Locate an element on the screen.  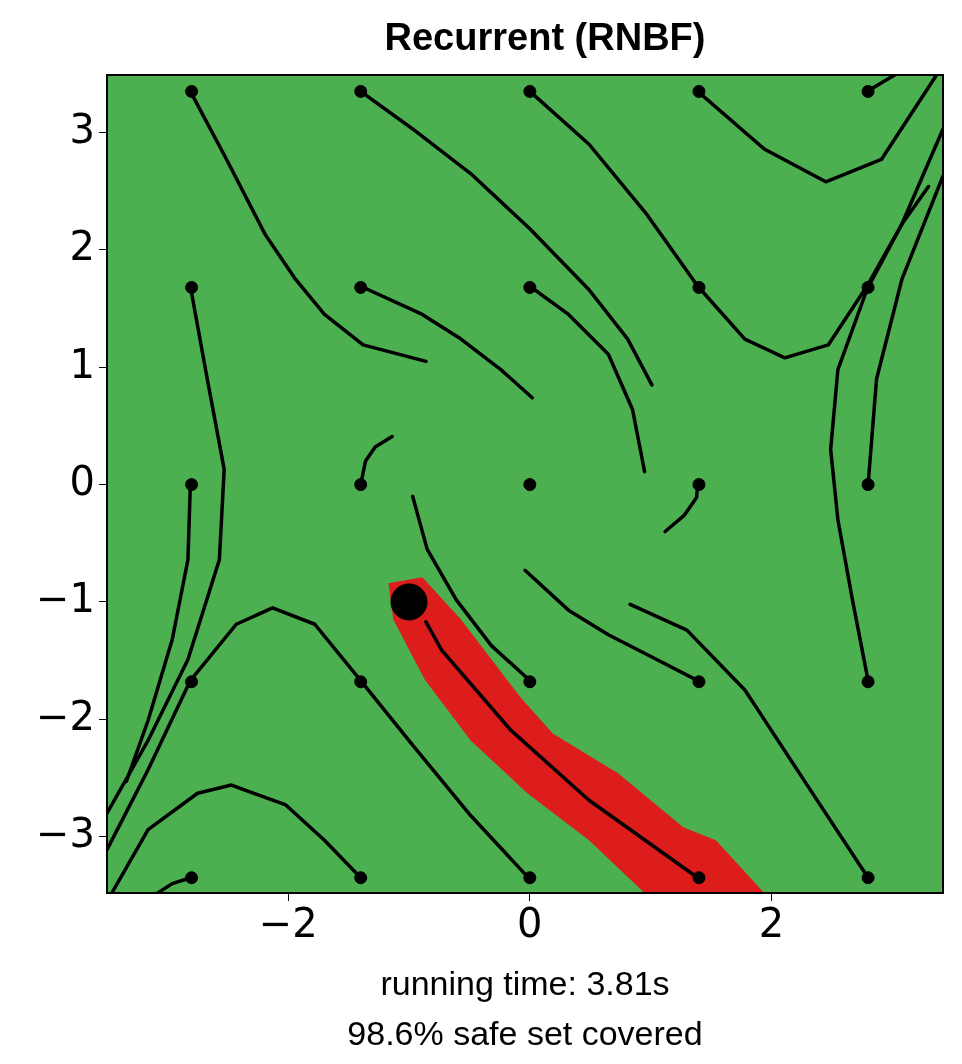
y-tick-label: 1 is located at coordinates (82, 363).